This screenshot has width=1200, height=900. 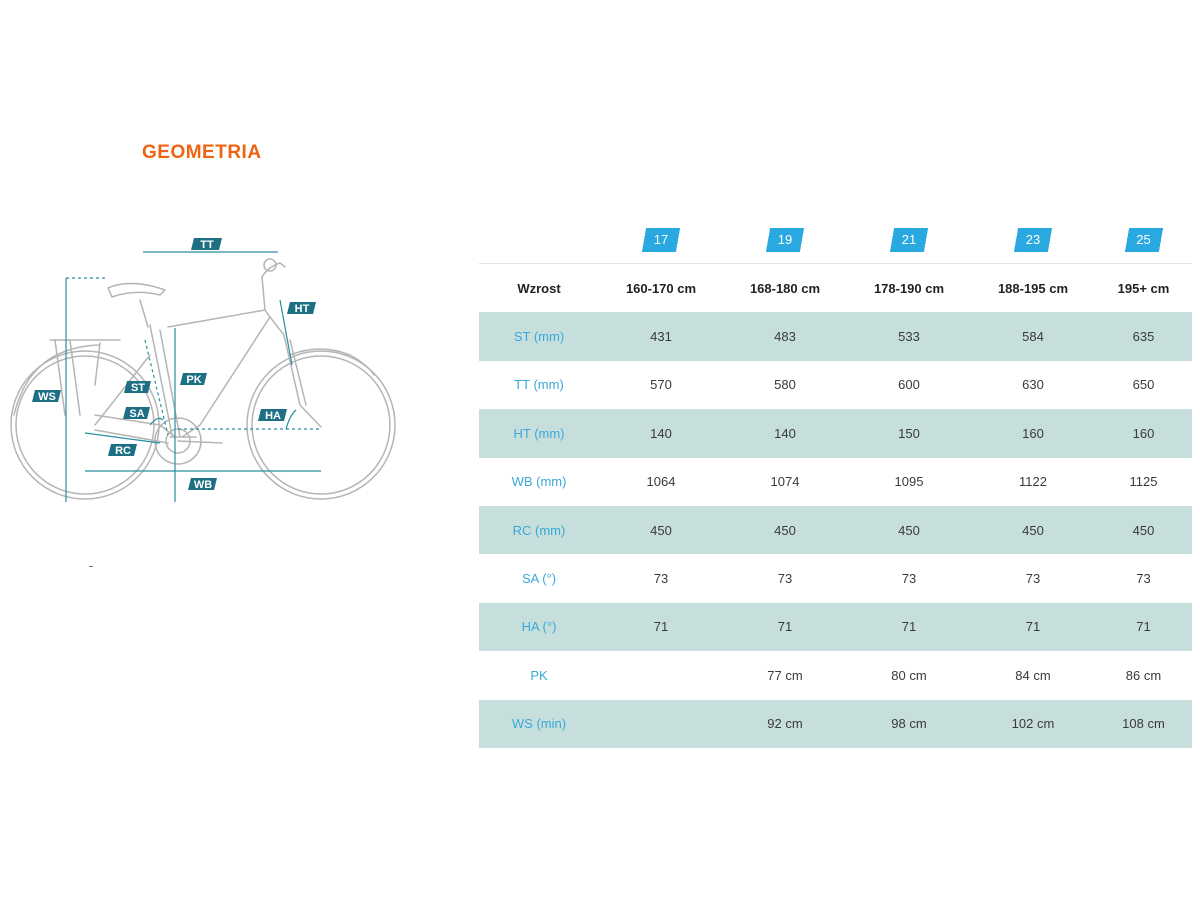 I want to click on table-cell: 600, so click(x=909, y=385).